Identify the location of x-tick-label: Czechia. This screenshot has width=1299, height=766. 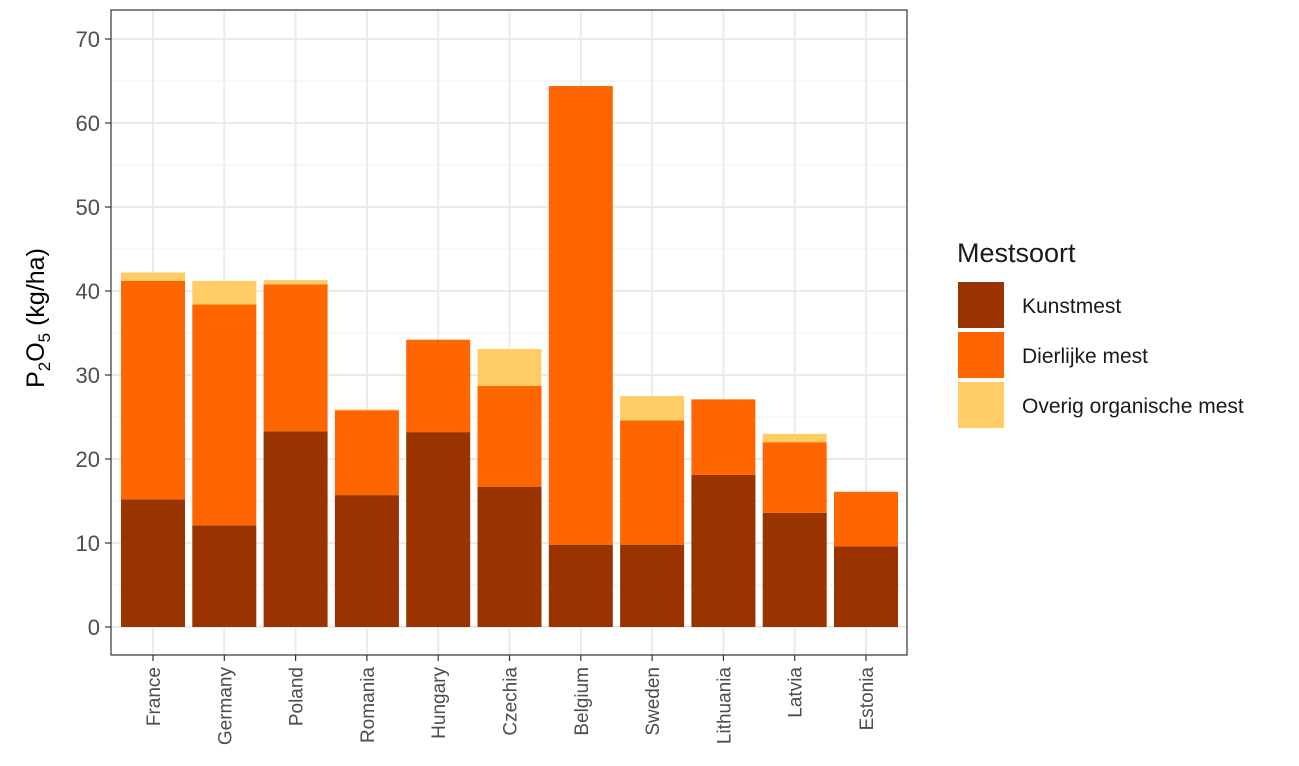
(511, 701).